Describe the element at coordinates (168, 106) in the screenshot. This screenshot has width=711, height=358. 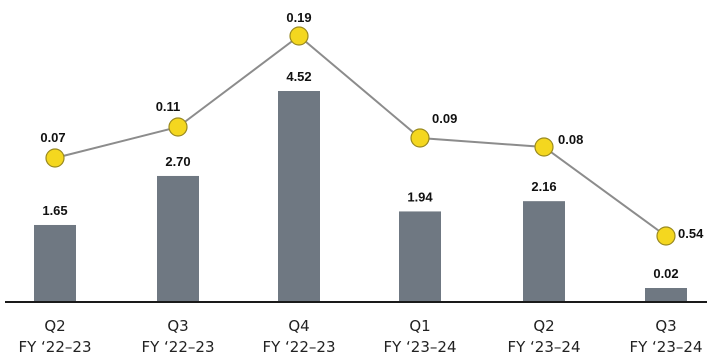
I see `point-value-label: 0.11` at that location.